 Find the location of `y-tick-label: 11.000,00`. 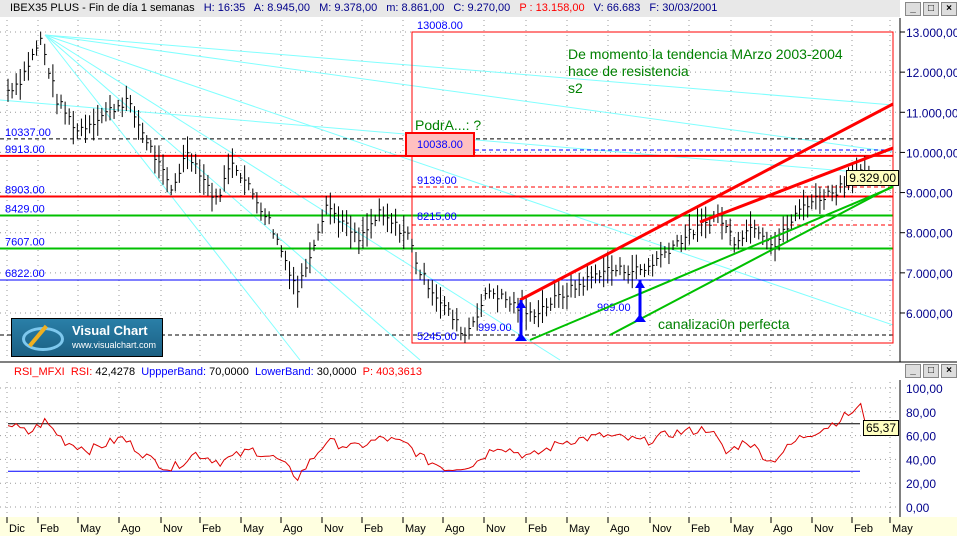

y-tick-label: 11.000,00 is located at coordinates (931, 113).